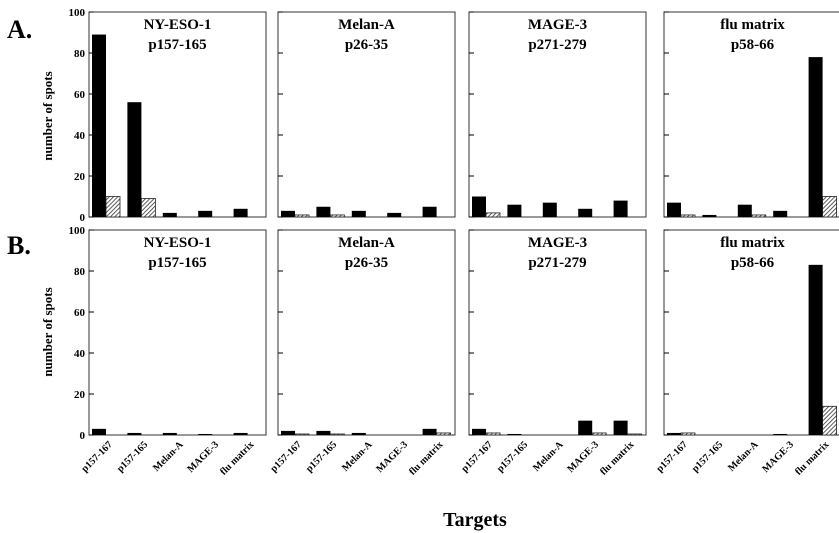  What do you see at coordinates (752, 243) in the screenshot?
I see `panel-title-b-4-line-1: flu matrix` at bounding box center [752, 243].